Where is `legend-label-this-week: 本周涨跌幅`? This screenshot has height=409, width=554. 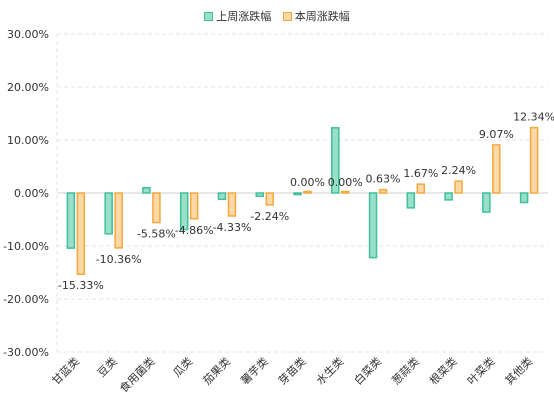
legend-label-this-week: 本周涨跌幅 is located at coordinates (322, 16).